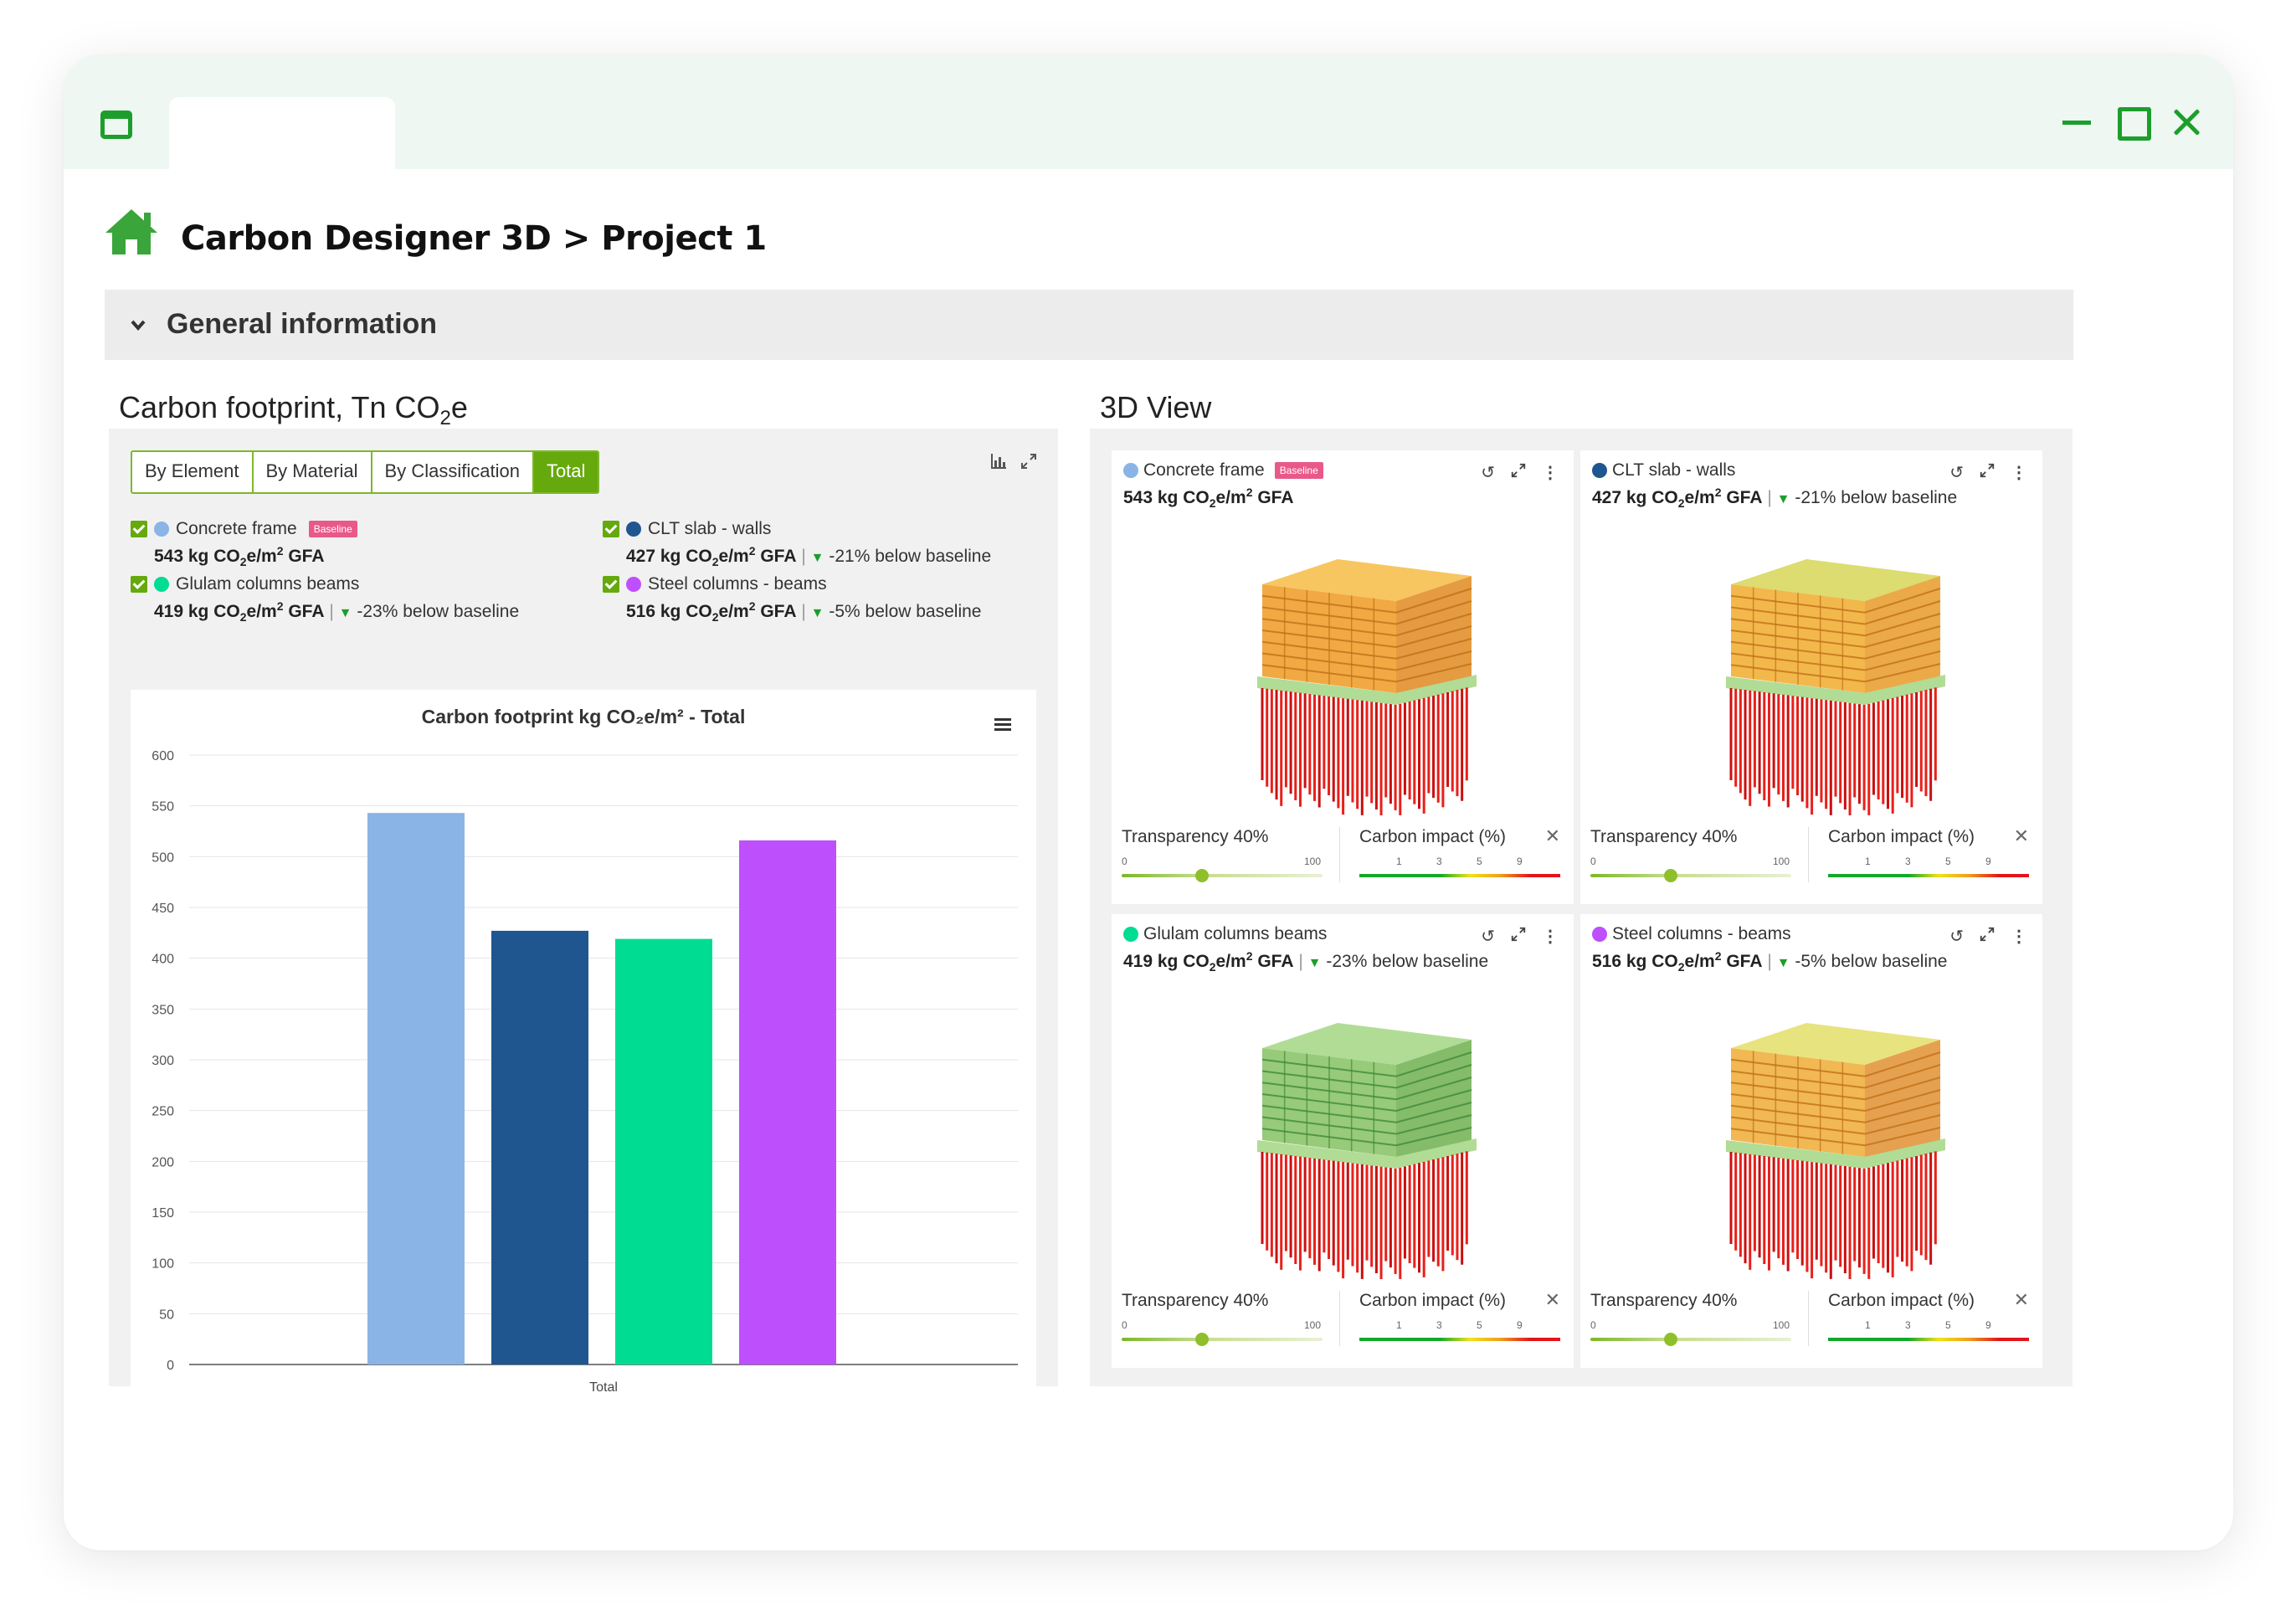 This screenshot has height=1624, width=2296. I want to click on tab-by-classification: By Classification, so click(453, 472).